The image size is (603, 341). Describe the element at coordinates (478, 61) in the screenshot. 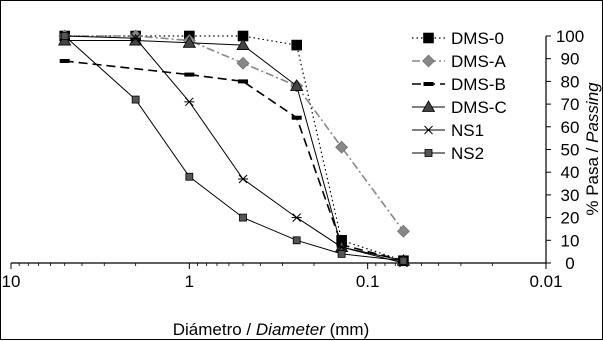

I see `legend-label-dms-a: DMS-A` at that location.